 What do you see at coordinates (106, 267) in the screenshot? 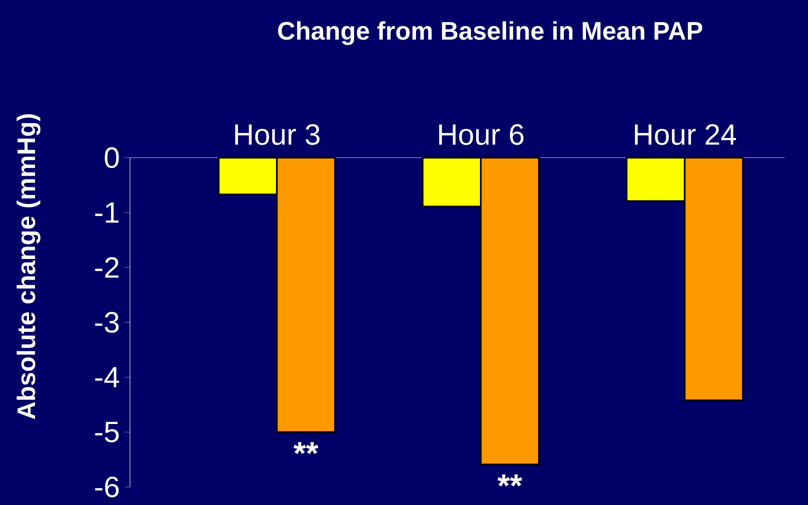
I see `y-tick-label: -2` at bounding box center [106, 267].